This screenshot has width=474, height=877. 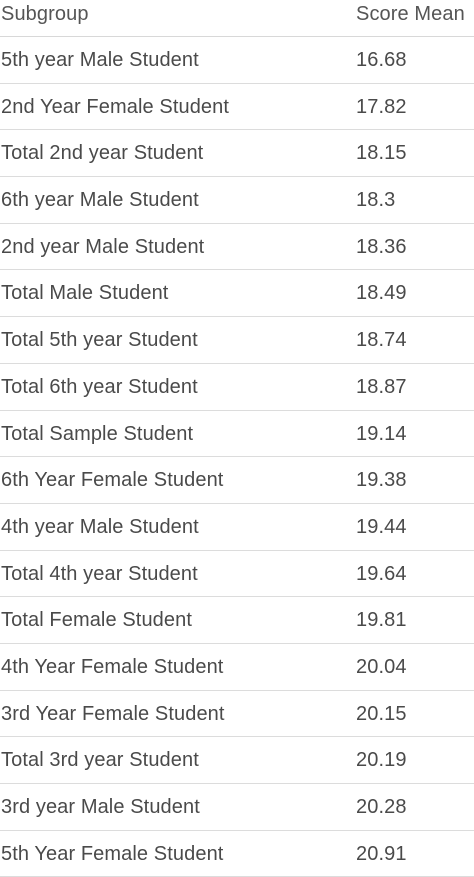 What do you see at coordinates (237, 107) in the screenshot?
I see `table-row: 2nd Year Female Student 17.82` at bounding box center [237, 107].